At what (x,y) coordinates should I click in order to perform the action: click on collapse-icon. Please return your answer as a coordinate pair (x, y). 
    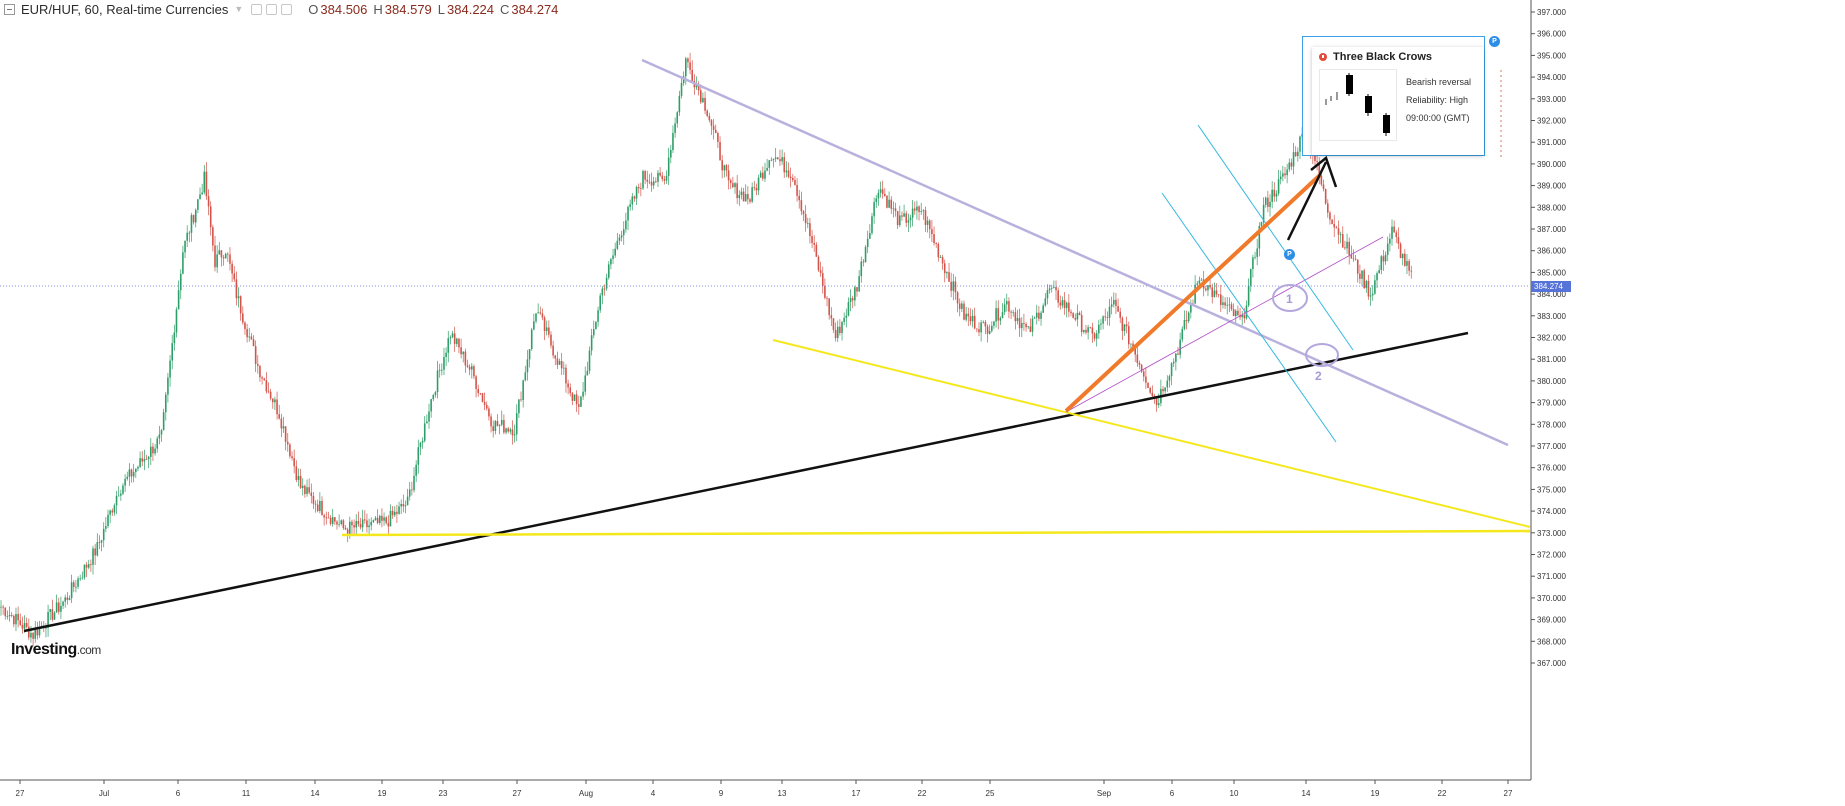
    Looking at the image, I should click on (9, 9).